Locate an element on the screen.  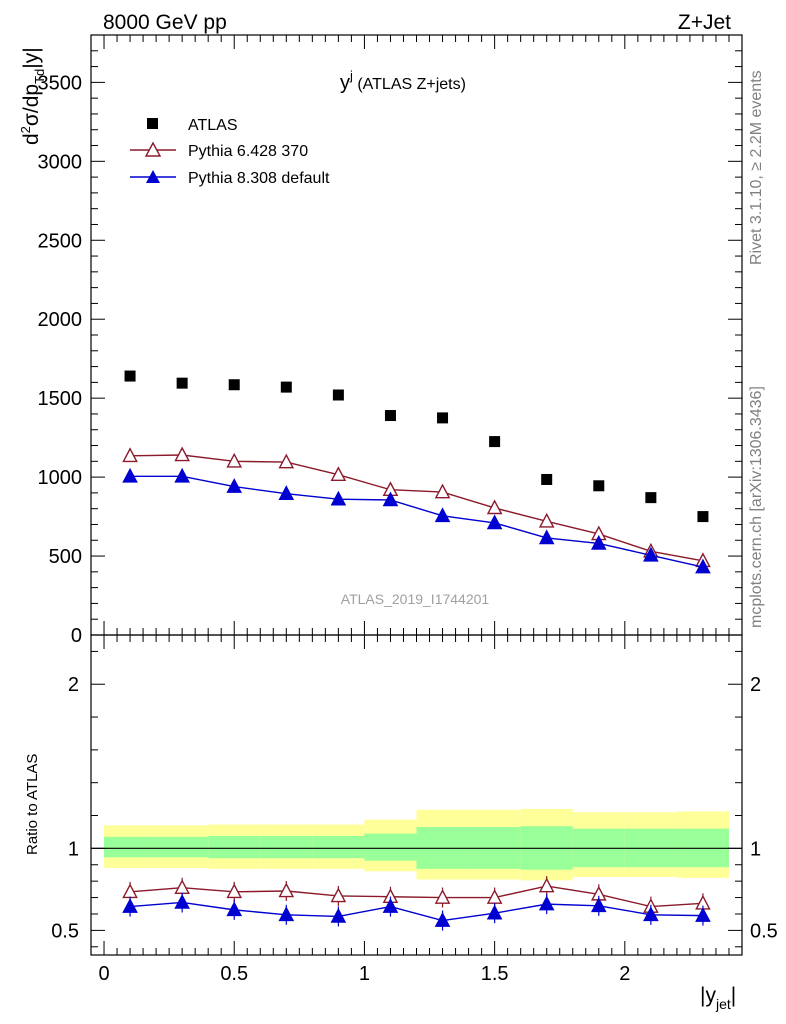
ratio-line-pythia6 is located at coordinates (416, 896).